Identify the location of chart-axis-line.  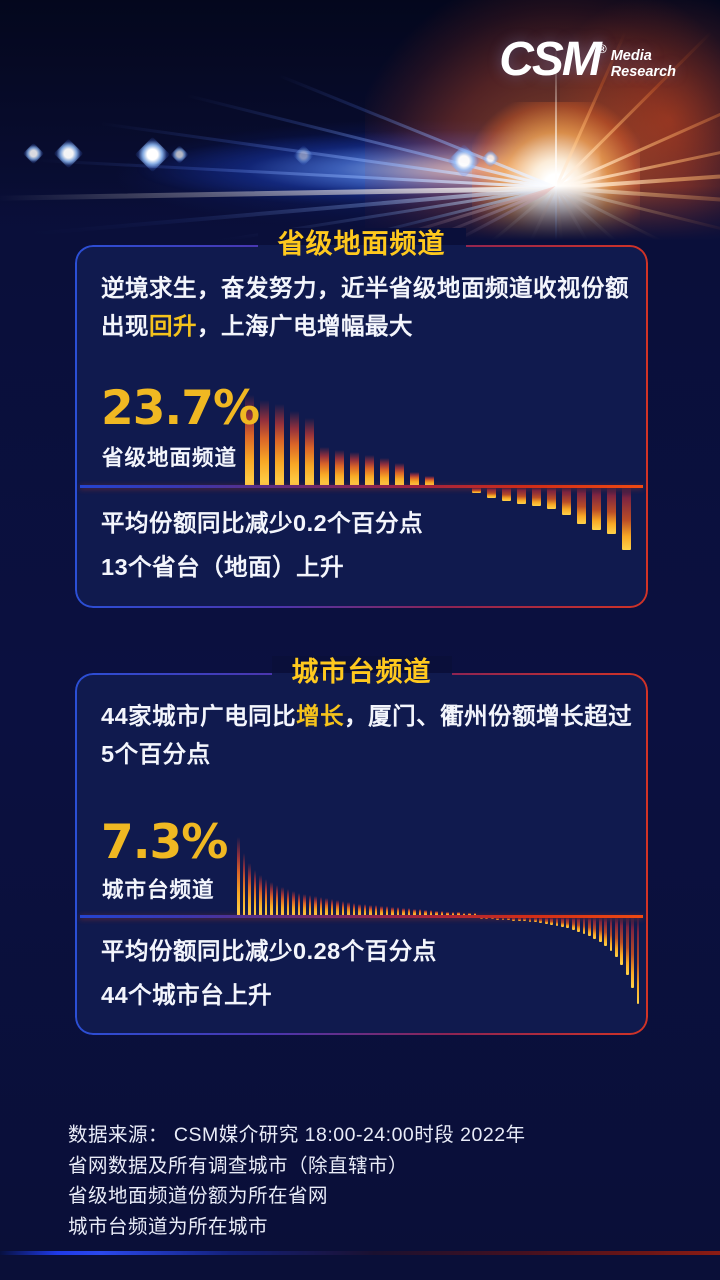
(361, 486).